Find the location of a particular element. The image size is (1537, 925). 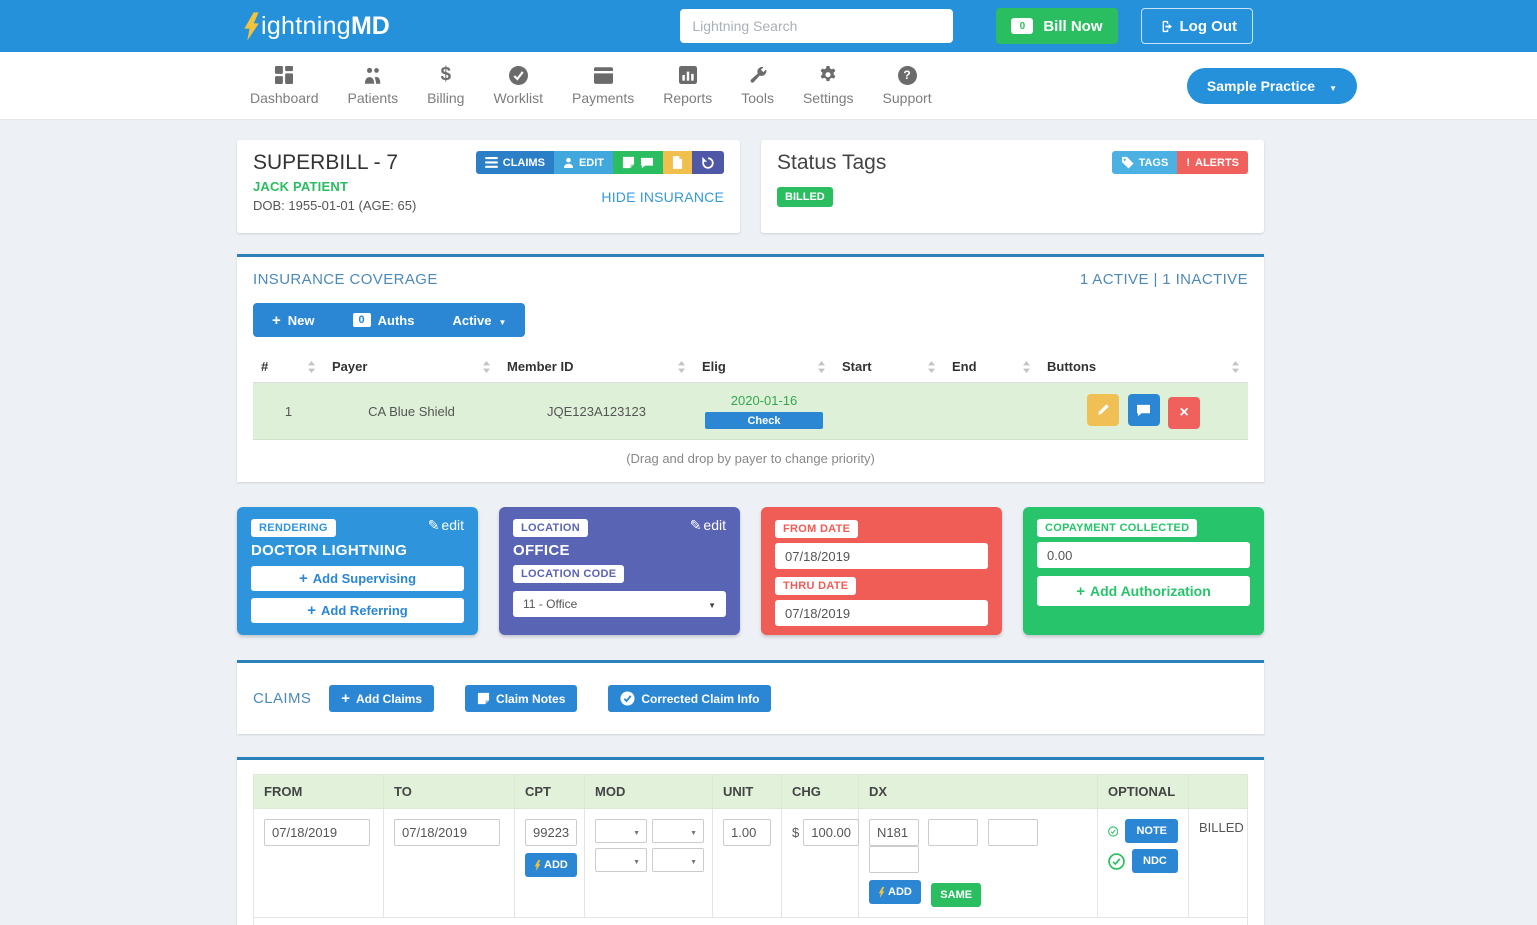

logout-label: Log Out is located at coordinates (1208, 26).